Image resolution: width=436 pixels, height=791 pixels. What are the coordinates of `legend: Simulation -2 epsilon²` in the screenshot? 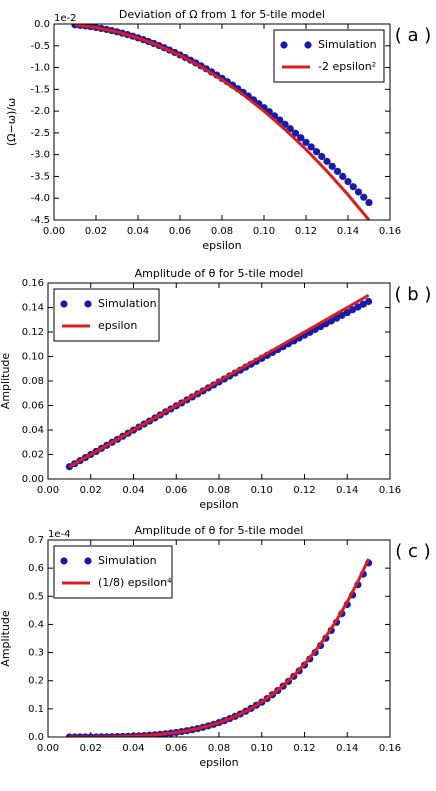 It's located at (329, 56).